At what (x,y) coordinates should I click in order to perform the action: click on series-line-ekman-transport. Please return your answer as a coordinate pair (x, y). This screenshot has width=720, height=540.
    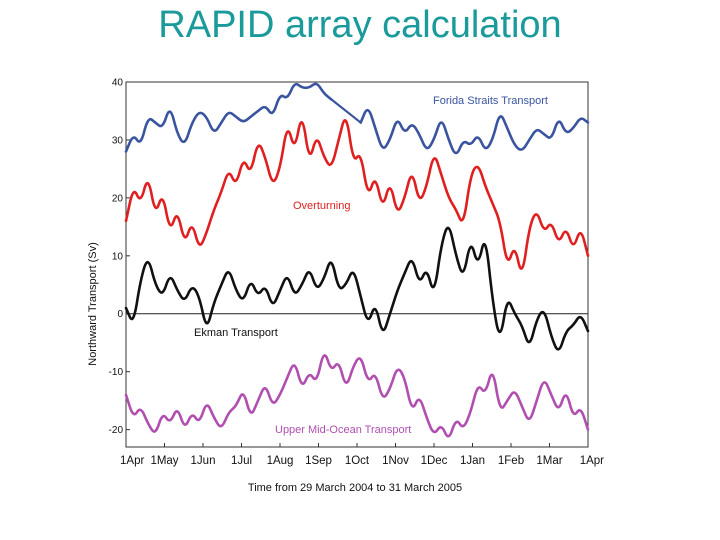
    Looking at the image, I should click on (357, 288).